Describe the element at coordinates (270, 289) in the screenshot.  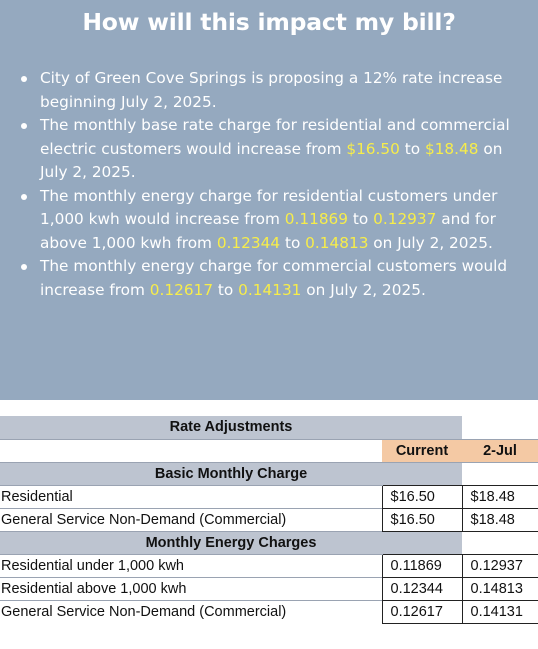
I see `highlighted-amount: 0.14131` at that location.